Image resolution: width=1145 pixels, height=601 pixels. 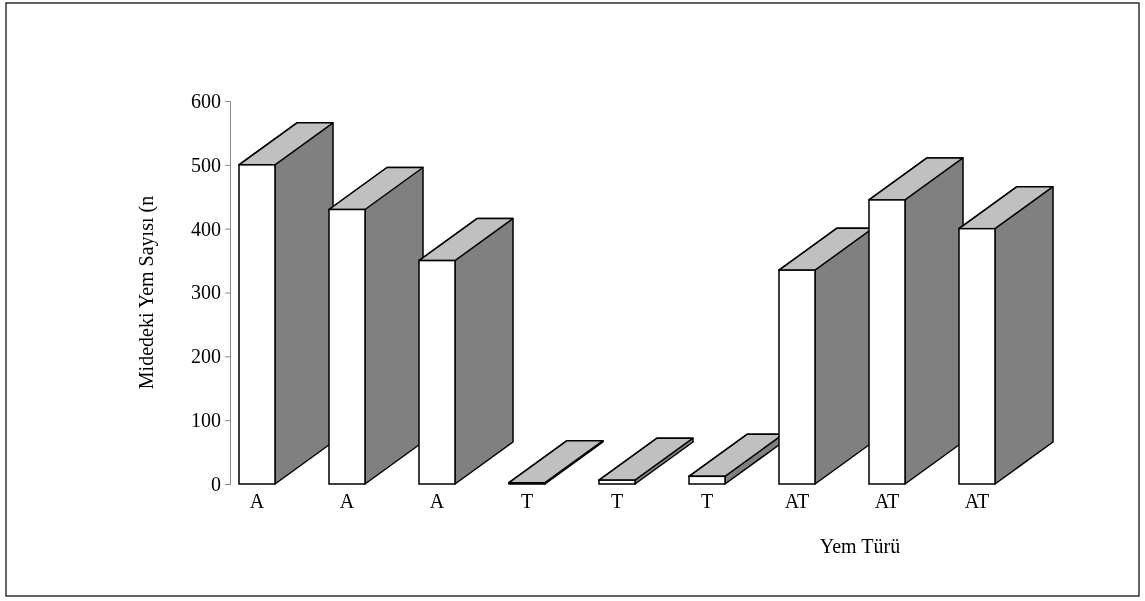 What do you see at coordinates (206, 228) in the screenshot?
I see `y-tick-label: 400` at bounding box center [206, 228].